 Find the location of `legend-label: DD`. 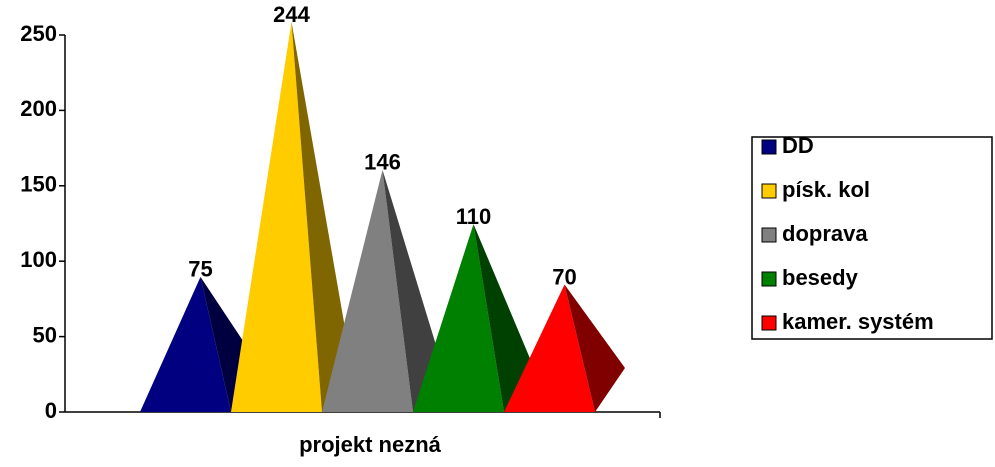

legend-label: DD is located at coordinates (798, 145).